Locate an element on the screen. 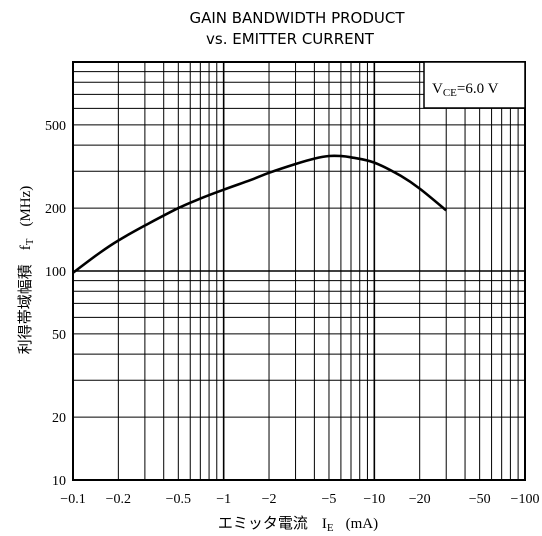 This screenshot has width=542, height=536. condition-box: VCE=6.0 V is located at coordinates (474, 85).